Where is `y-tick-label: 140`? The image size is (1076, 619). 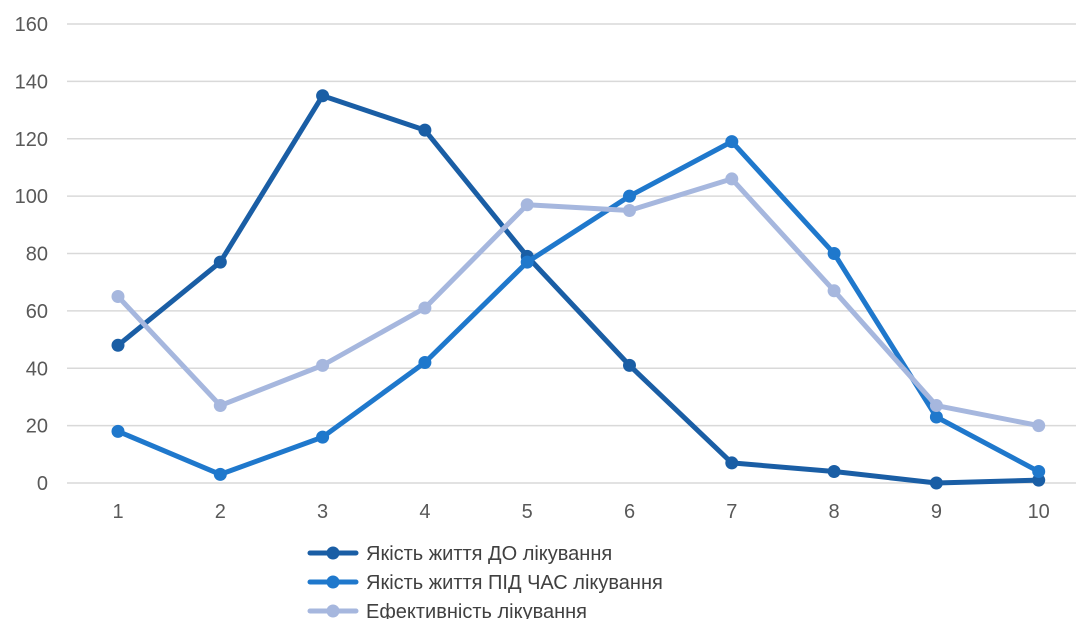 y-tick-label: 140 is located at coordinates (31, 82).